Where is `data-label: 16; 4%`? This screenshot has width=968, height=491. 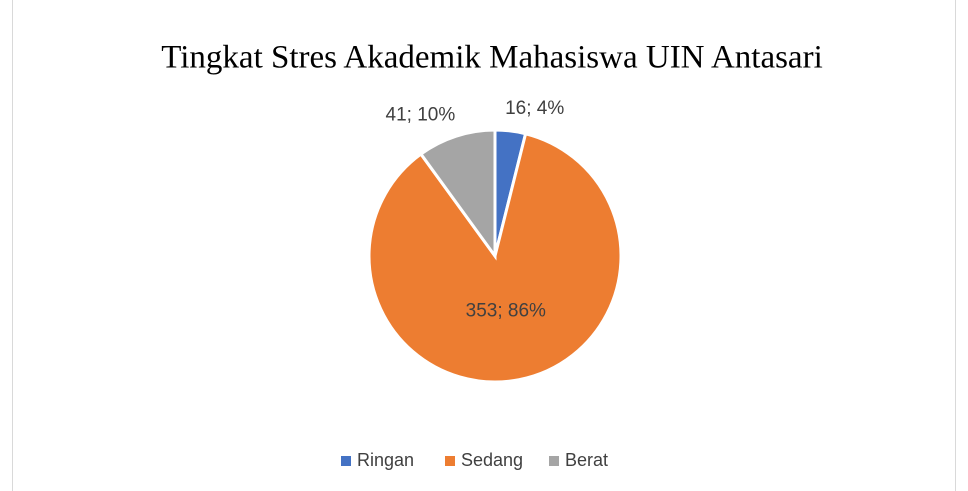
data-label: 16; 4% is located at coordinates (534, 108).